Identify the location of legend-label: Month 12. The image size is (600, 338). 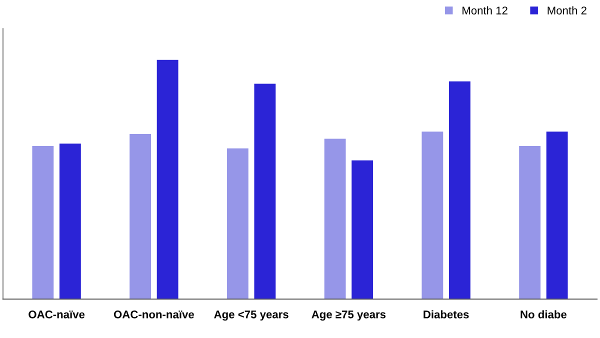
(485, 10).